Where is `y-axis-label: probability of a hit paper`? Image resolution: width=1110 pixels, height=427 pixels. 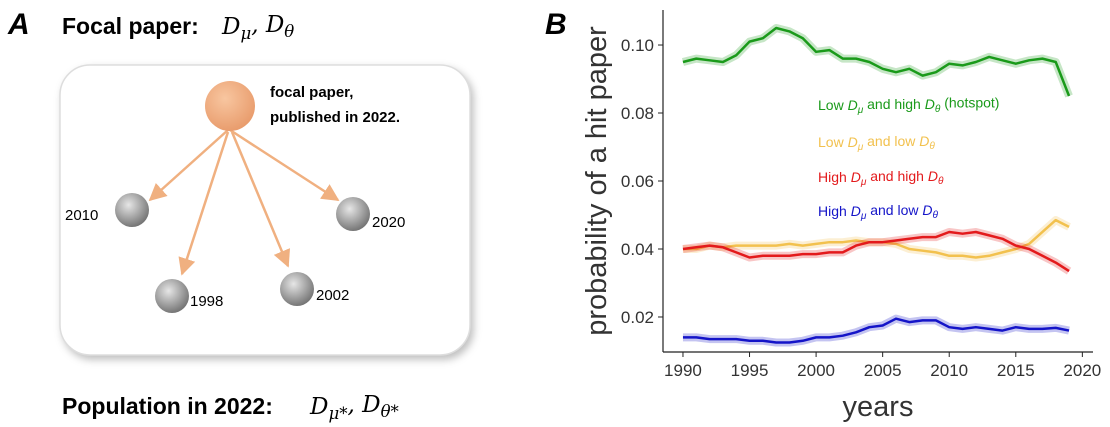
y-axis-label: probability of a hit paper is located at coordinates (597, 181).